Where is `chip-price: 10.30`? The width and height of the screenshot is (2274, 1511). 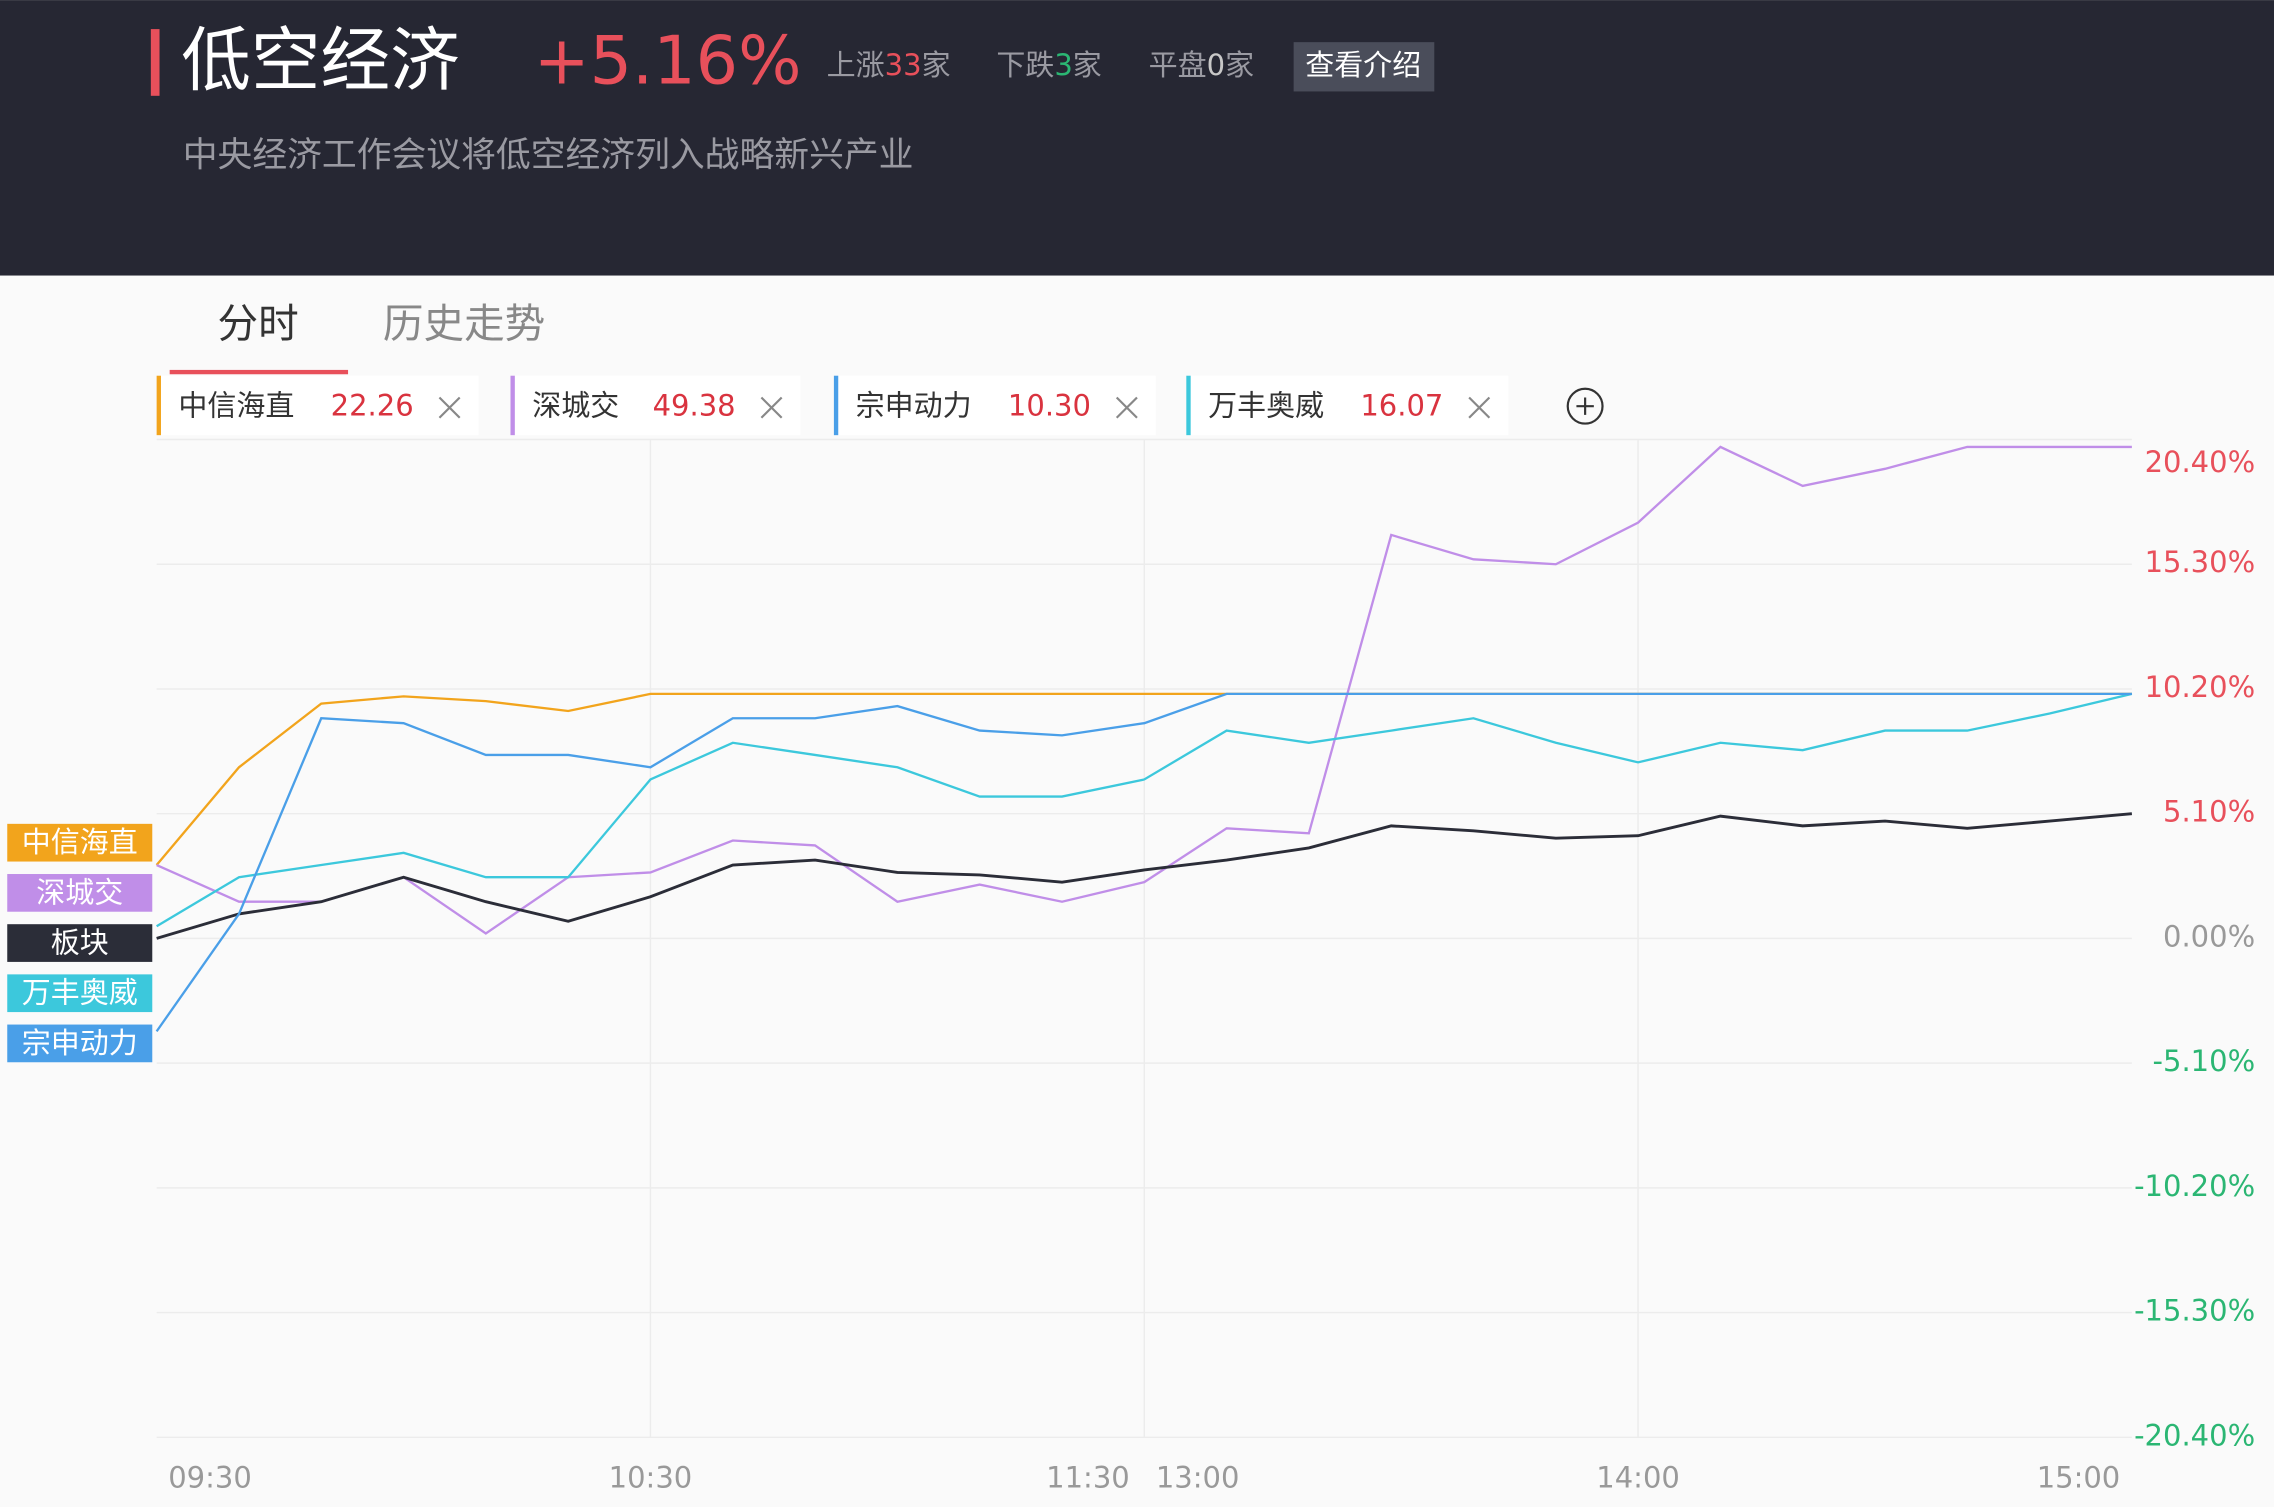
chip-price: 10.30 is located at coordinates (1049, 406).